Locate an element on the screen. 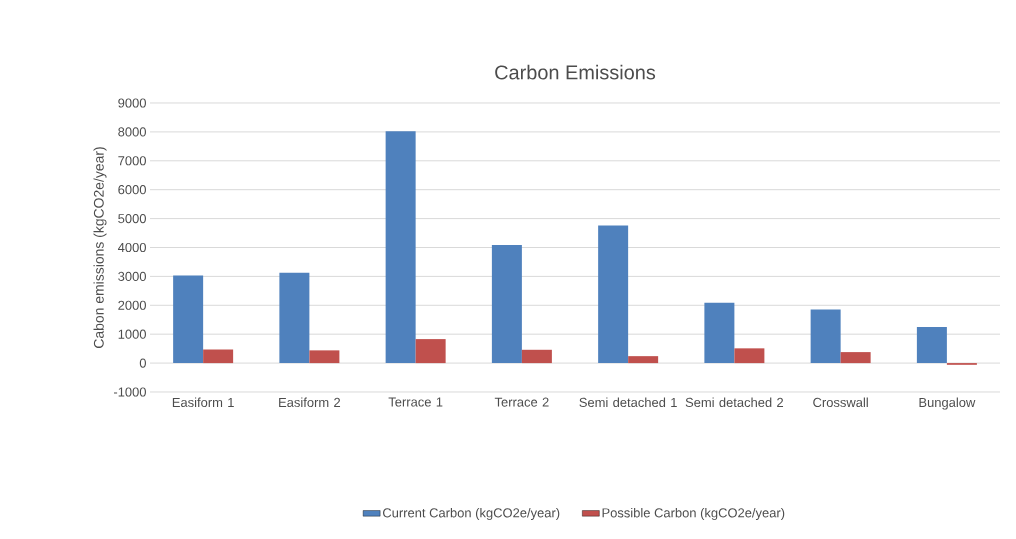  y-tick-label: 7000 is located at coordinates (132, 161).